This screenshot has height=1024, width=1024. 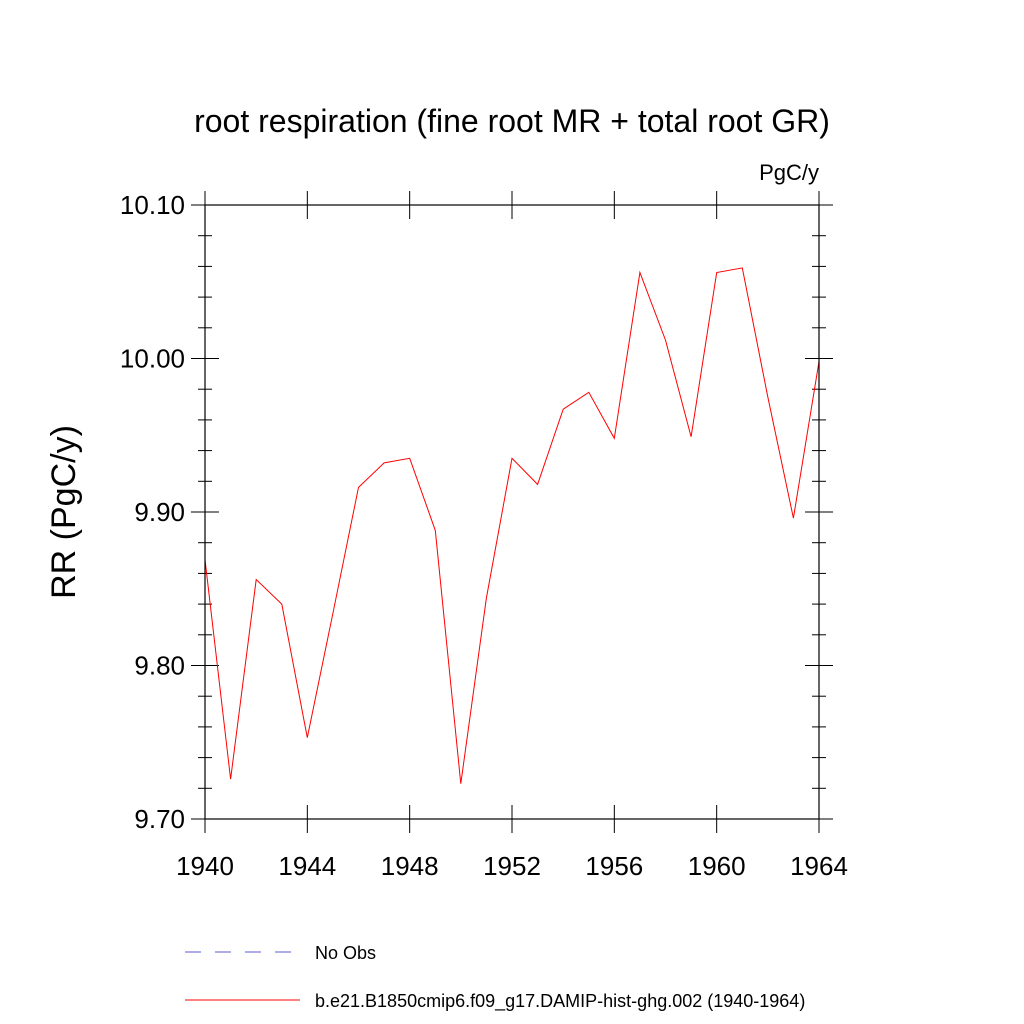 What do you see at coordinates (717, 866) in the screenshot?
I see `x-tick-label: 1960` at bounding box center [717, 866].